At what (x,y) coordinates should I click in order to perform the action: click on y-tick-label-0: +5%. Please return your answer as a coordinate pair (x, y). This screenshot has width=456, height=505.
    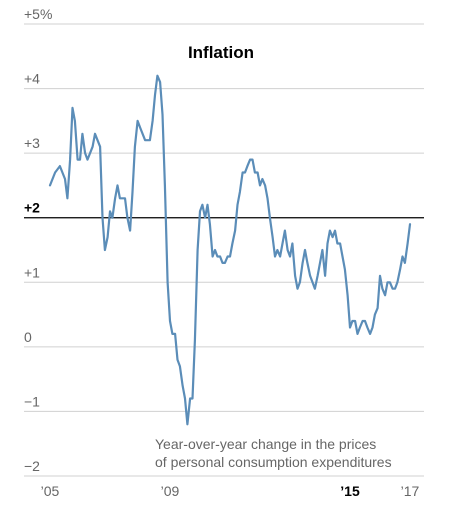
    Looking at the image, I should click on (38, 14).